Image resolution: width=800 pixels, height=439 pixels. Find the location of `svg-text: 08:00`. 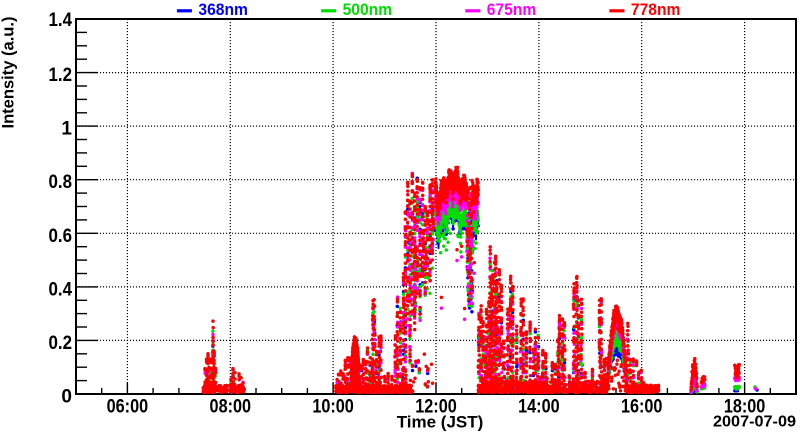

svg-text: 08:00 is located at coordinates (231, 406).